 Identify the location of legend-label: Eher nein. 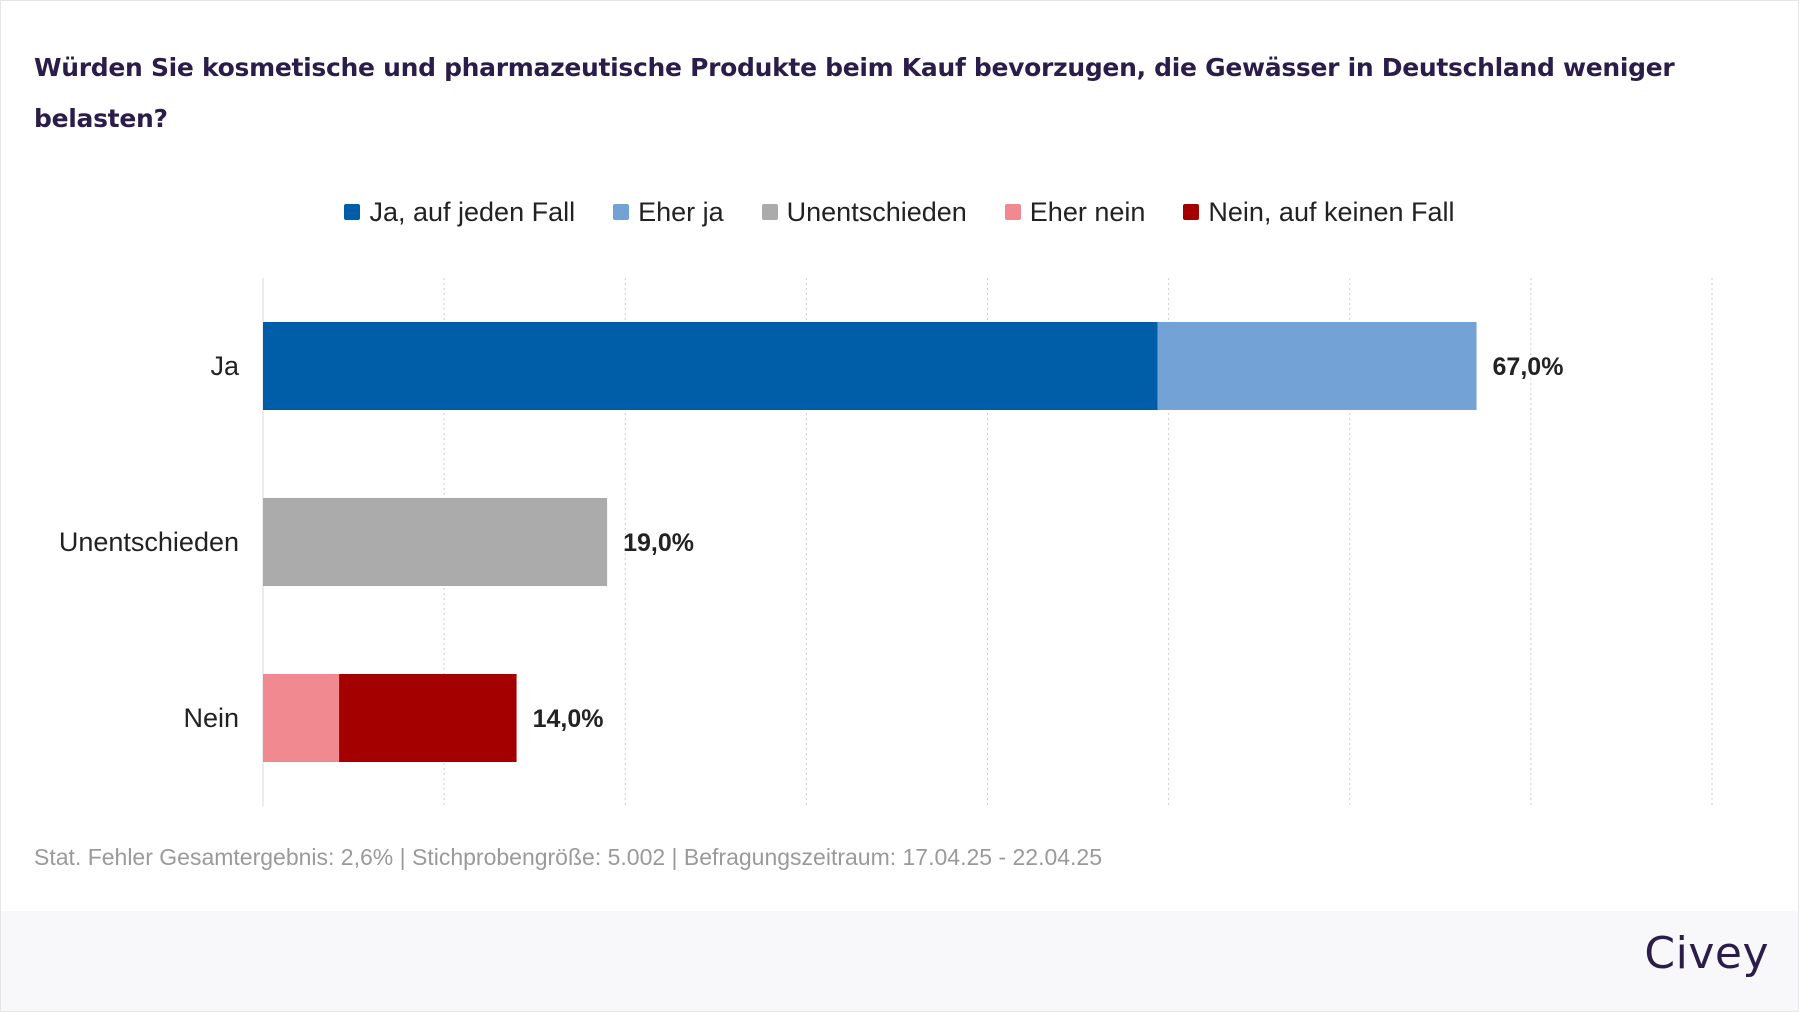
(1087, 211).